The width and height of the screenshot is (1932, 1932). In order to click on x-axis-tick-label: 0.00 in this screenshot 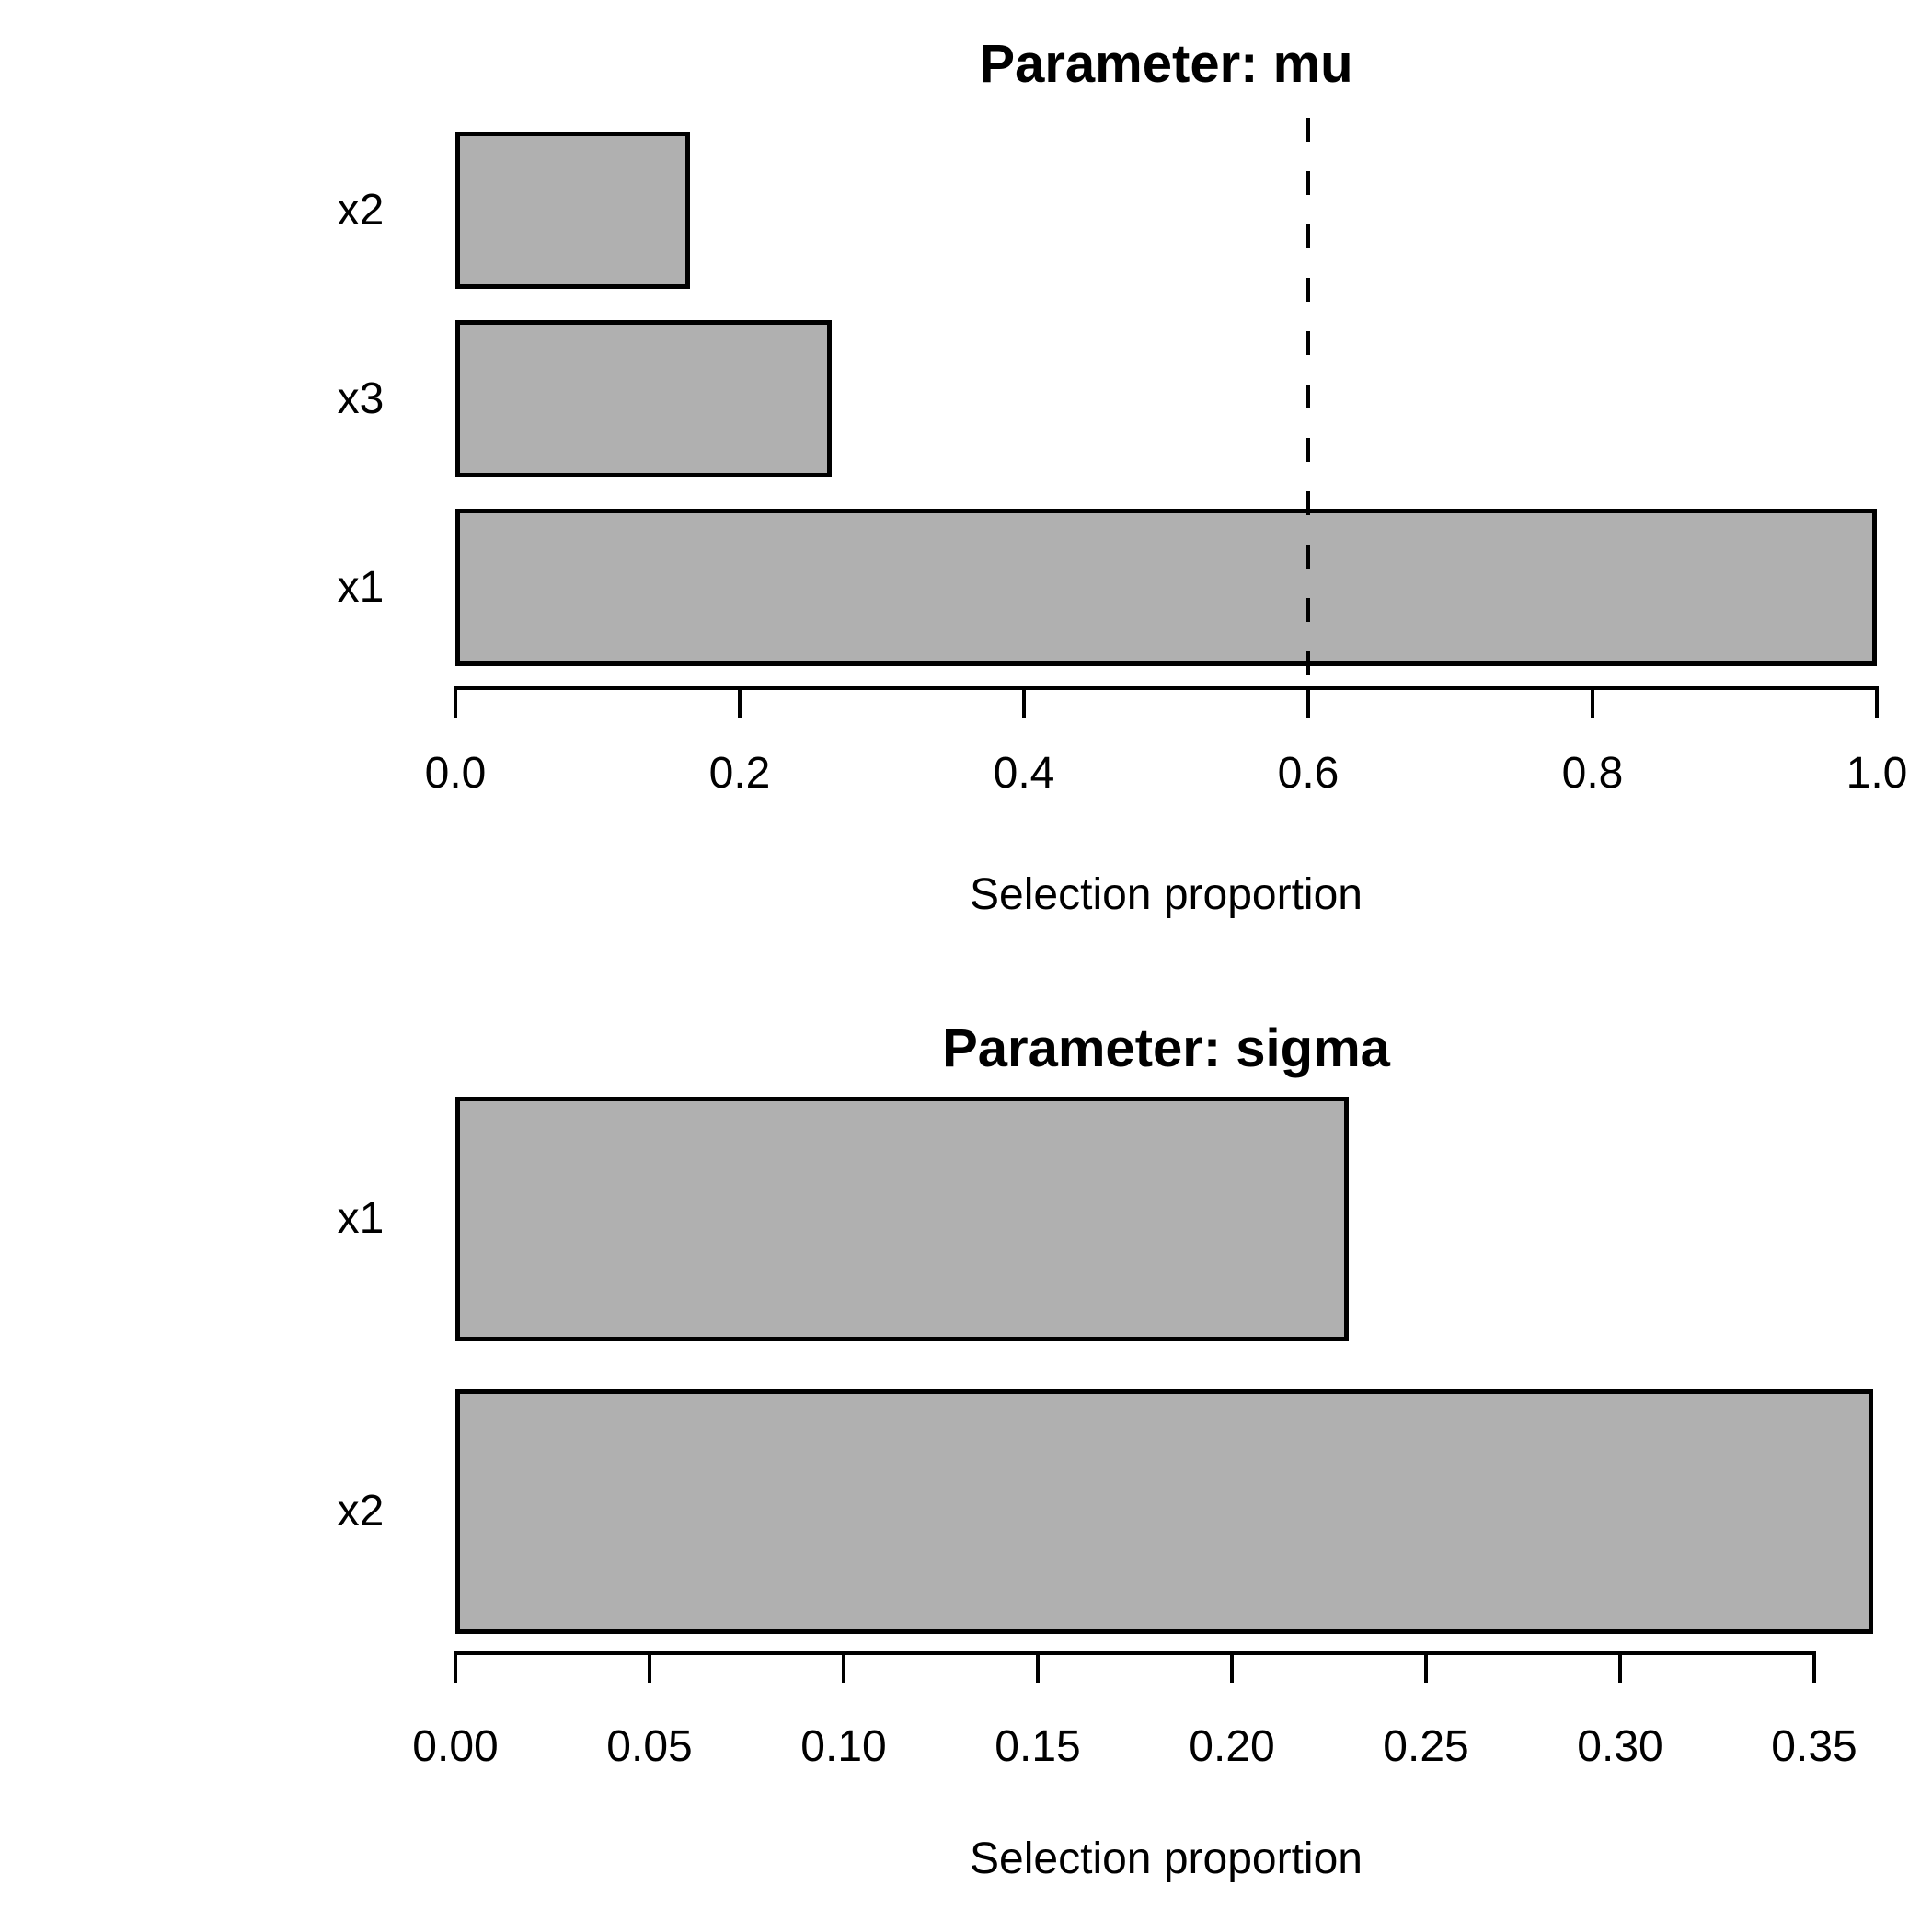, I will do `click(455, 1746)`.